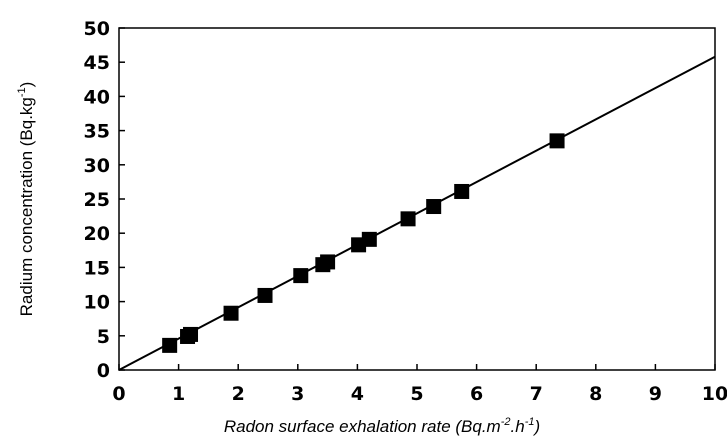  I want to click on y-axis-title: Radium concentration (Bq.kg-1), so click(26, 199).